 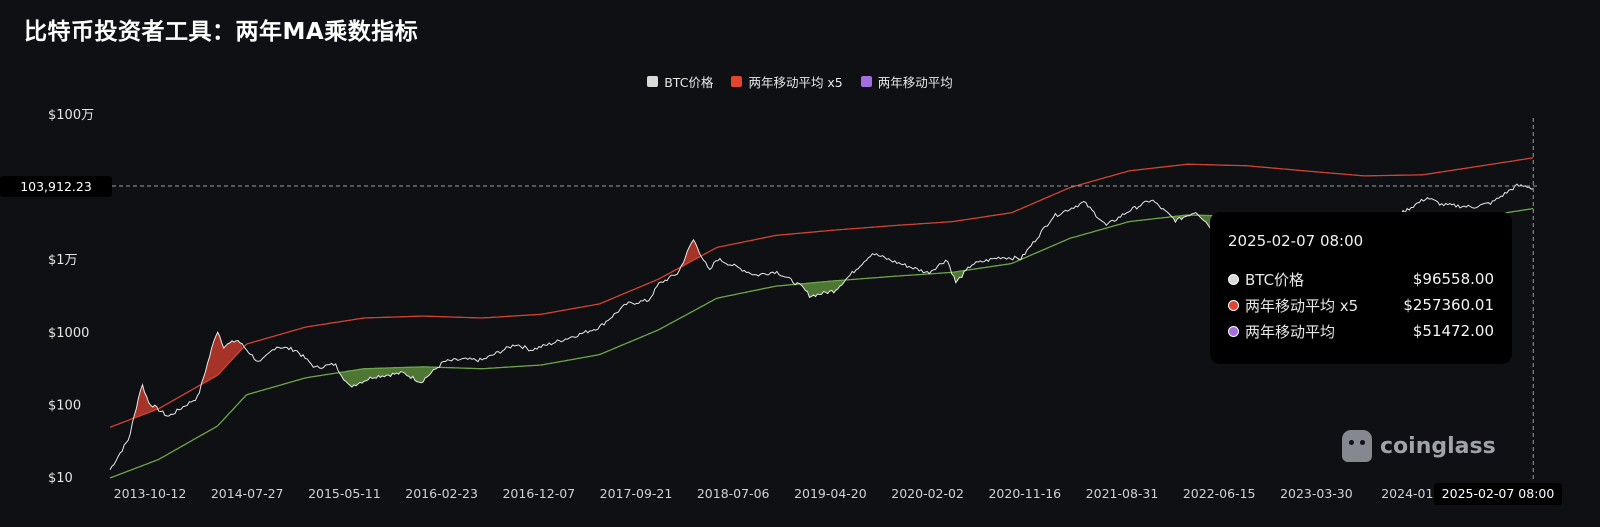 I want to click on x-tick-label: 2015-05-11, so click(x=344, y=493).